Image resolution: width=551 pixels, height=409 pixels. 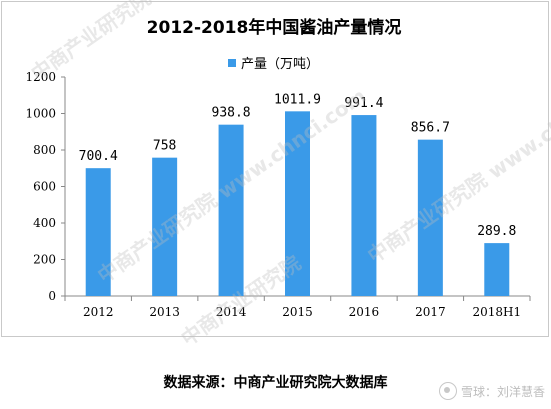 I want to click on x-tick-label: 2012, so click(x=98, y=312).